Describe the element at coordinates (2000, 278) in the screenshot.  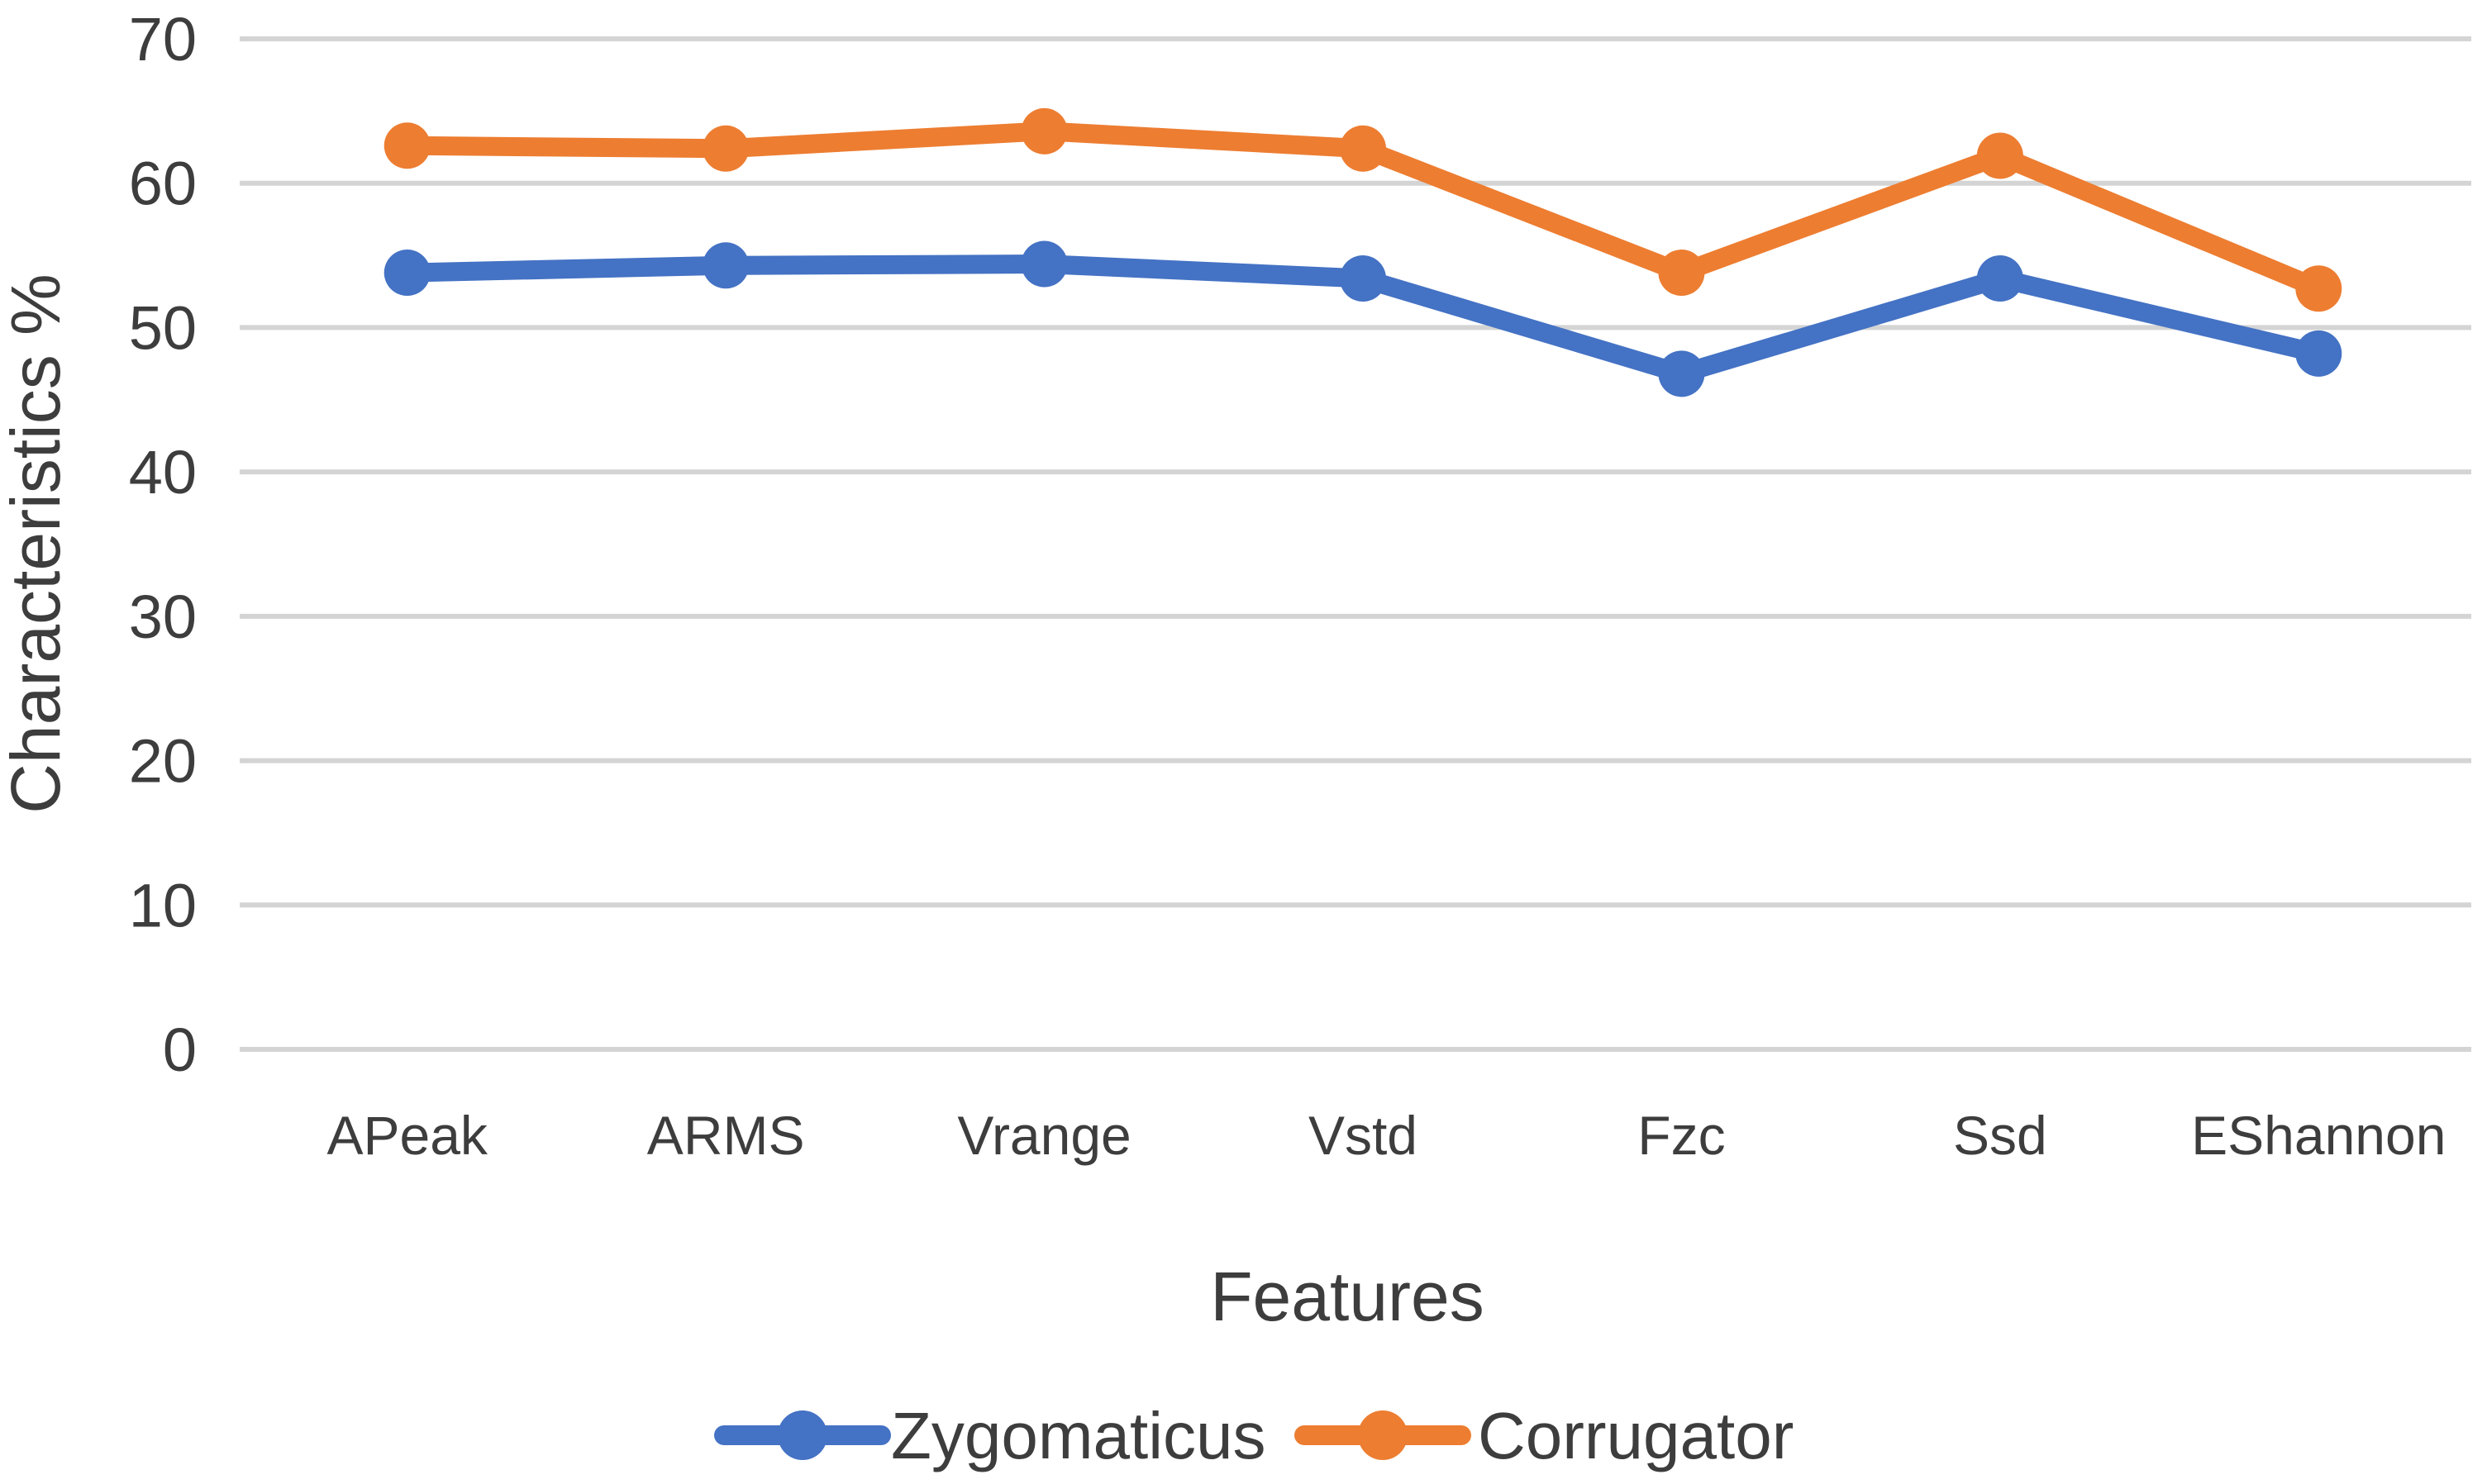
I see `data-point-zygomaticus-Ssd` at that location.